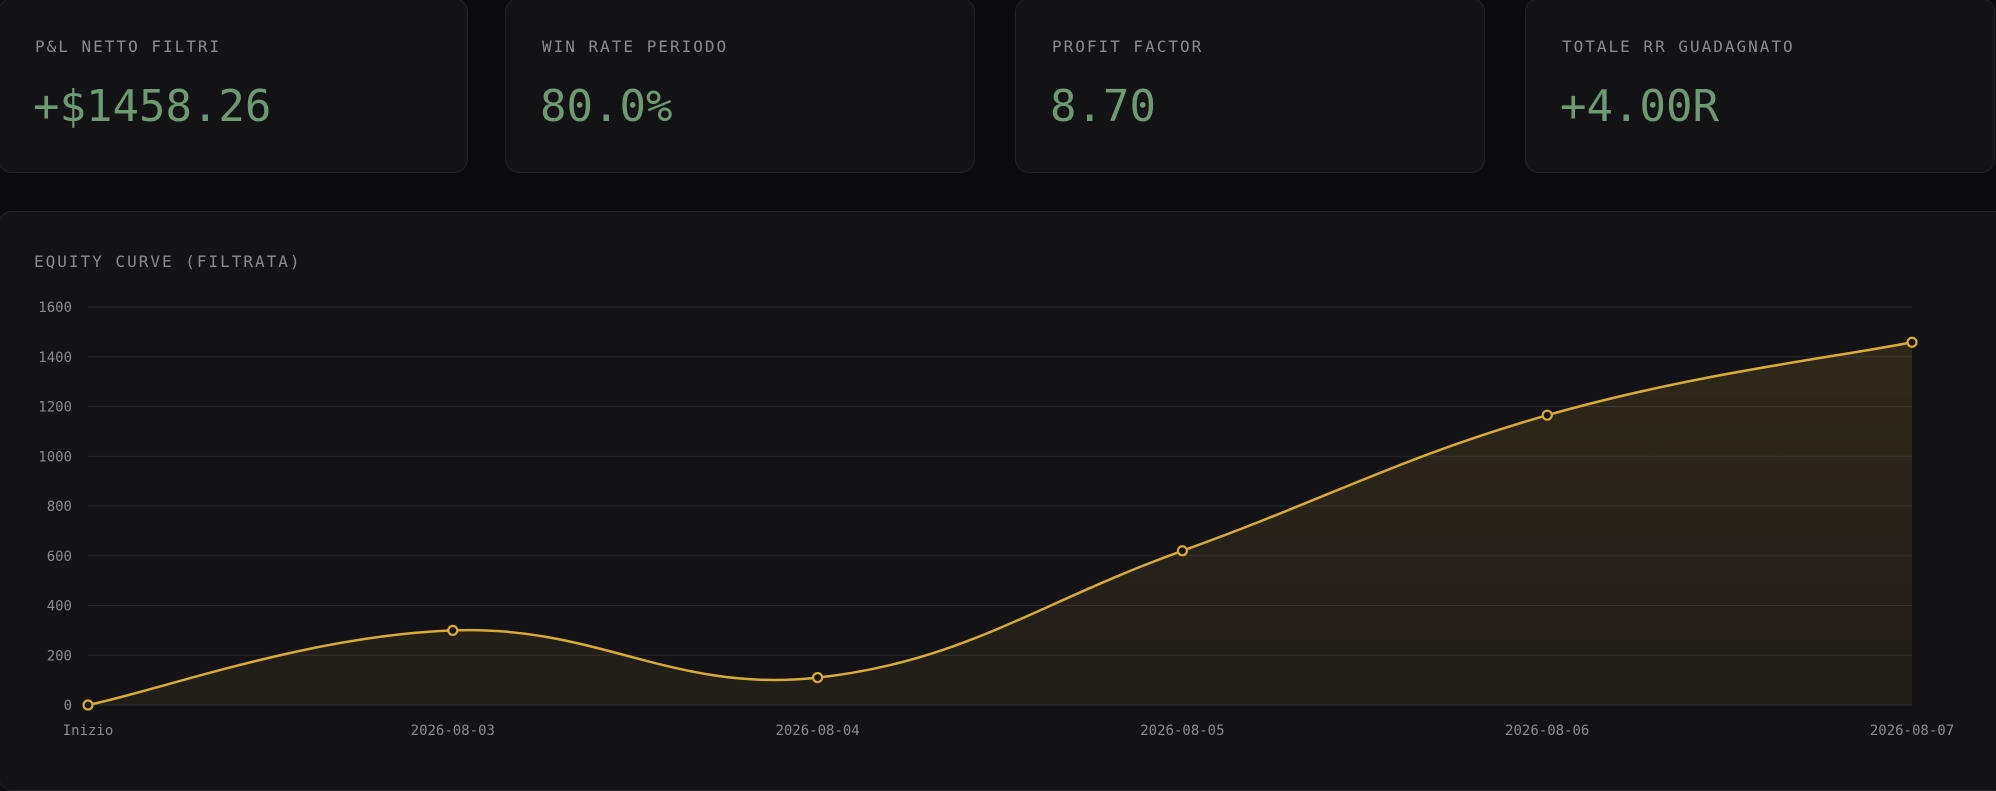 This screenshot has height=791, width=1996. I want to click on stat-value: 80.0%, so click(606, 106).